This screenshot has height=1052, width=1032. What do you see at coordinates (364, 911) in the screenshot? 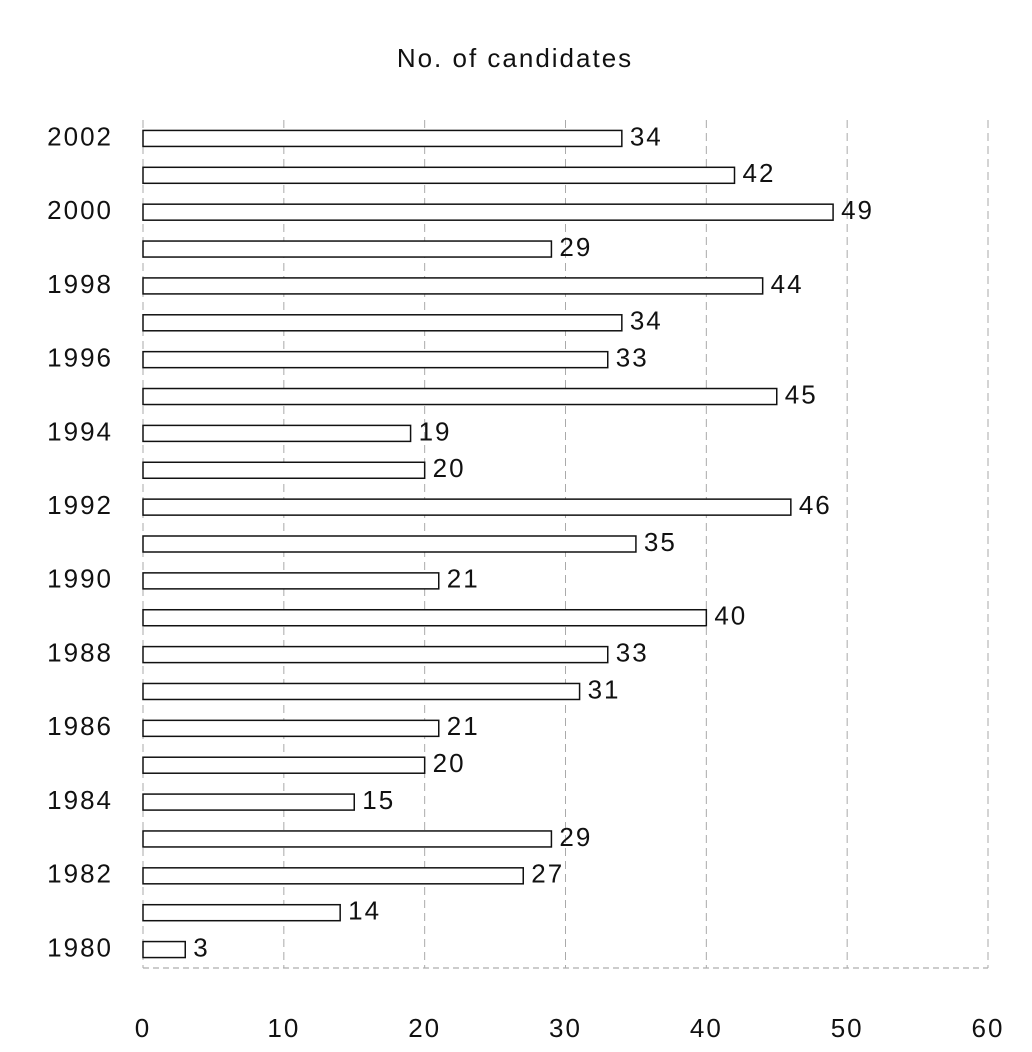
I see `value-label: 14` at bounding box center [364, 911].